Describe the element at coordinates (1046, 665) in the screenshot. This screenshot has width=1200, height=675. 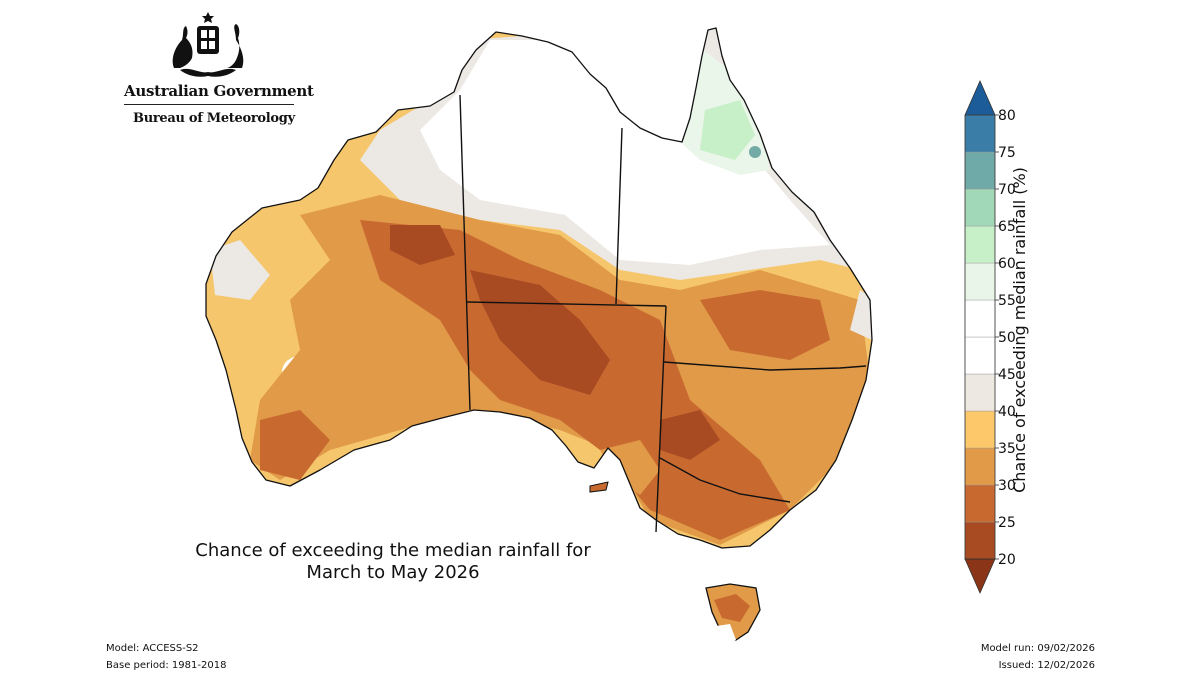
I see `issued-date: Issued: 12/02/2026` at that location.